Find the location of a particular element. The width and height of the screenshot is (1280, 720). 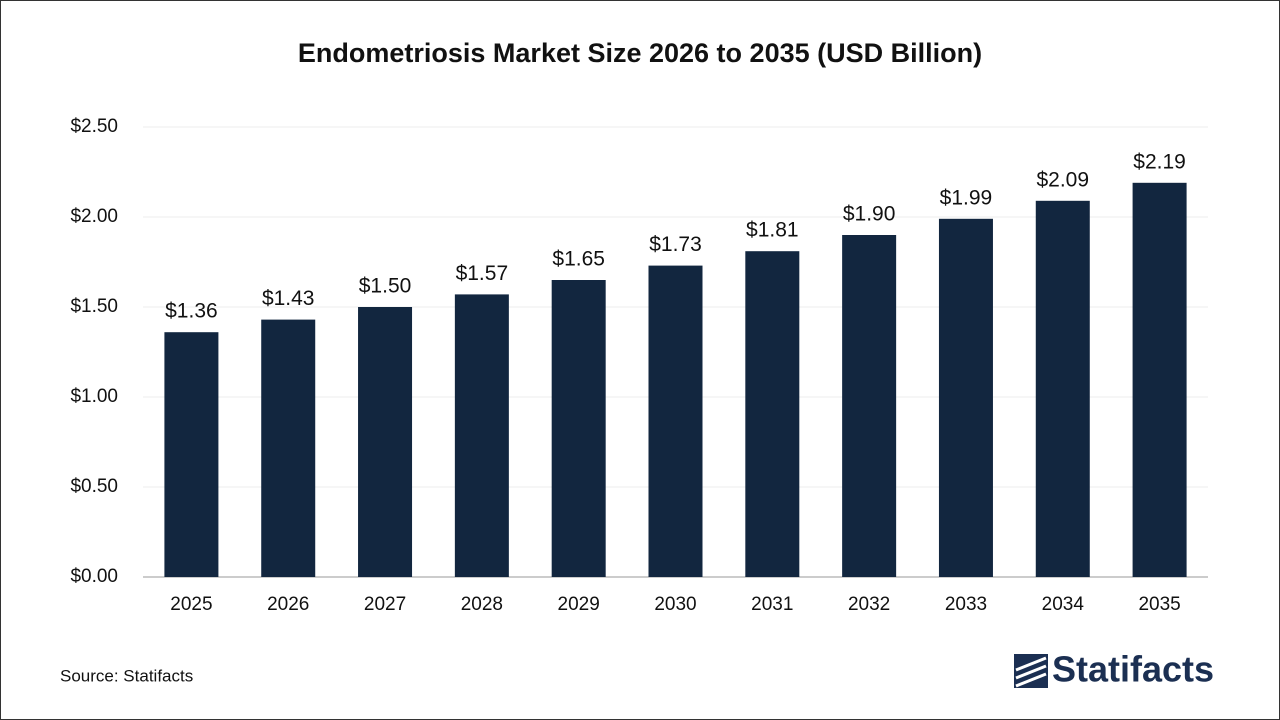

value-label: $2.09 is located at coordinates (1062, 179).